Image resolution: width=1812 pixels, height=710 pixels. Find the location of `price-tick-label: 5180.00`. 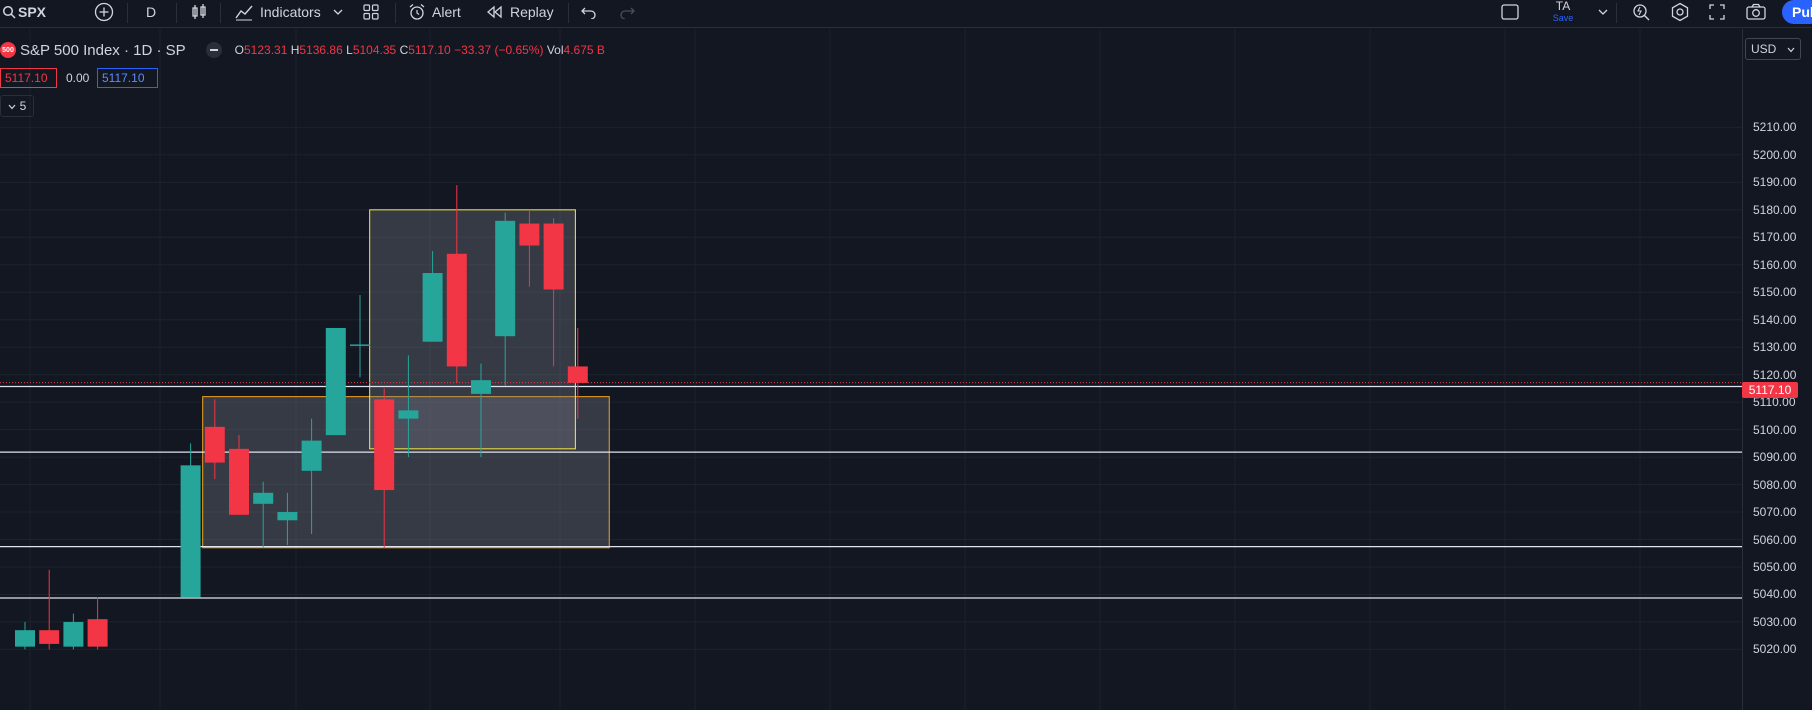

price-tick-label: 5180.00 is located at coordinates (1775, 209).